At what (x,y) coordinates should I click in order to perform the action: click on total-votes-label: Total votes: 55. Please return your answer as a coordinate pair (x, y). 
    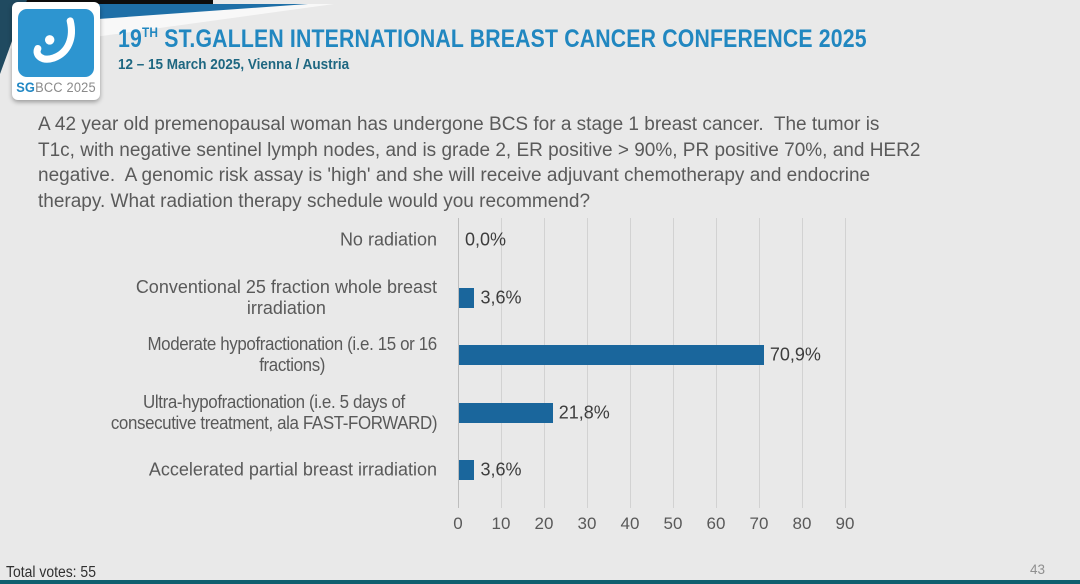
    Looking at the image, I should click on (51, 572).